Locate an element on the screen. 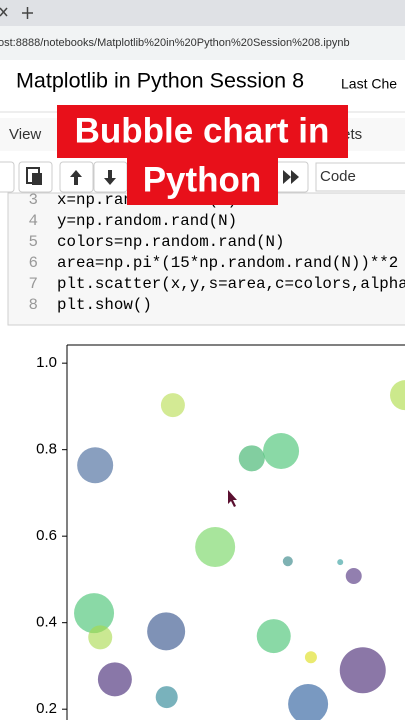  caption: Bubble chart in is located at coordinates (202, 130).